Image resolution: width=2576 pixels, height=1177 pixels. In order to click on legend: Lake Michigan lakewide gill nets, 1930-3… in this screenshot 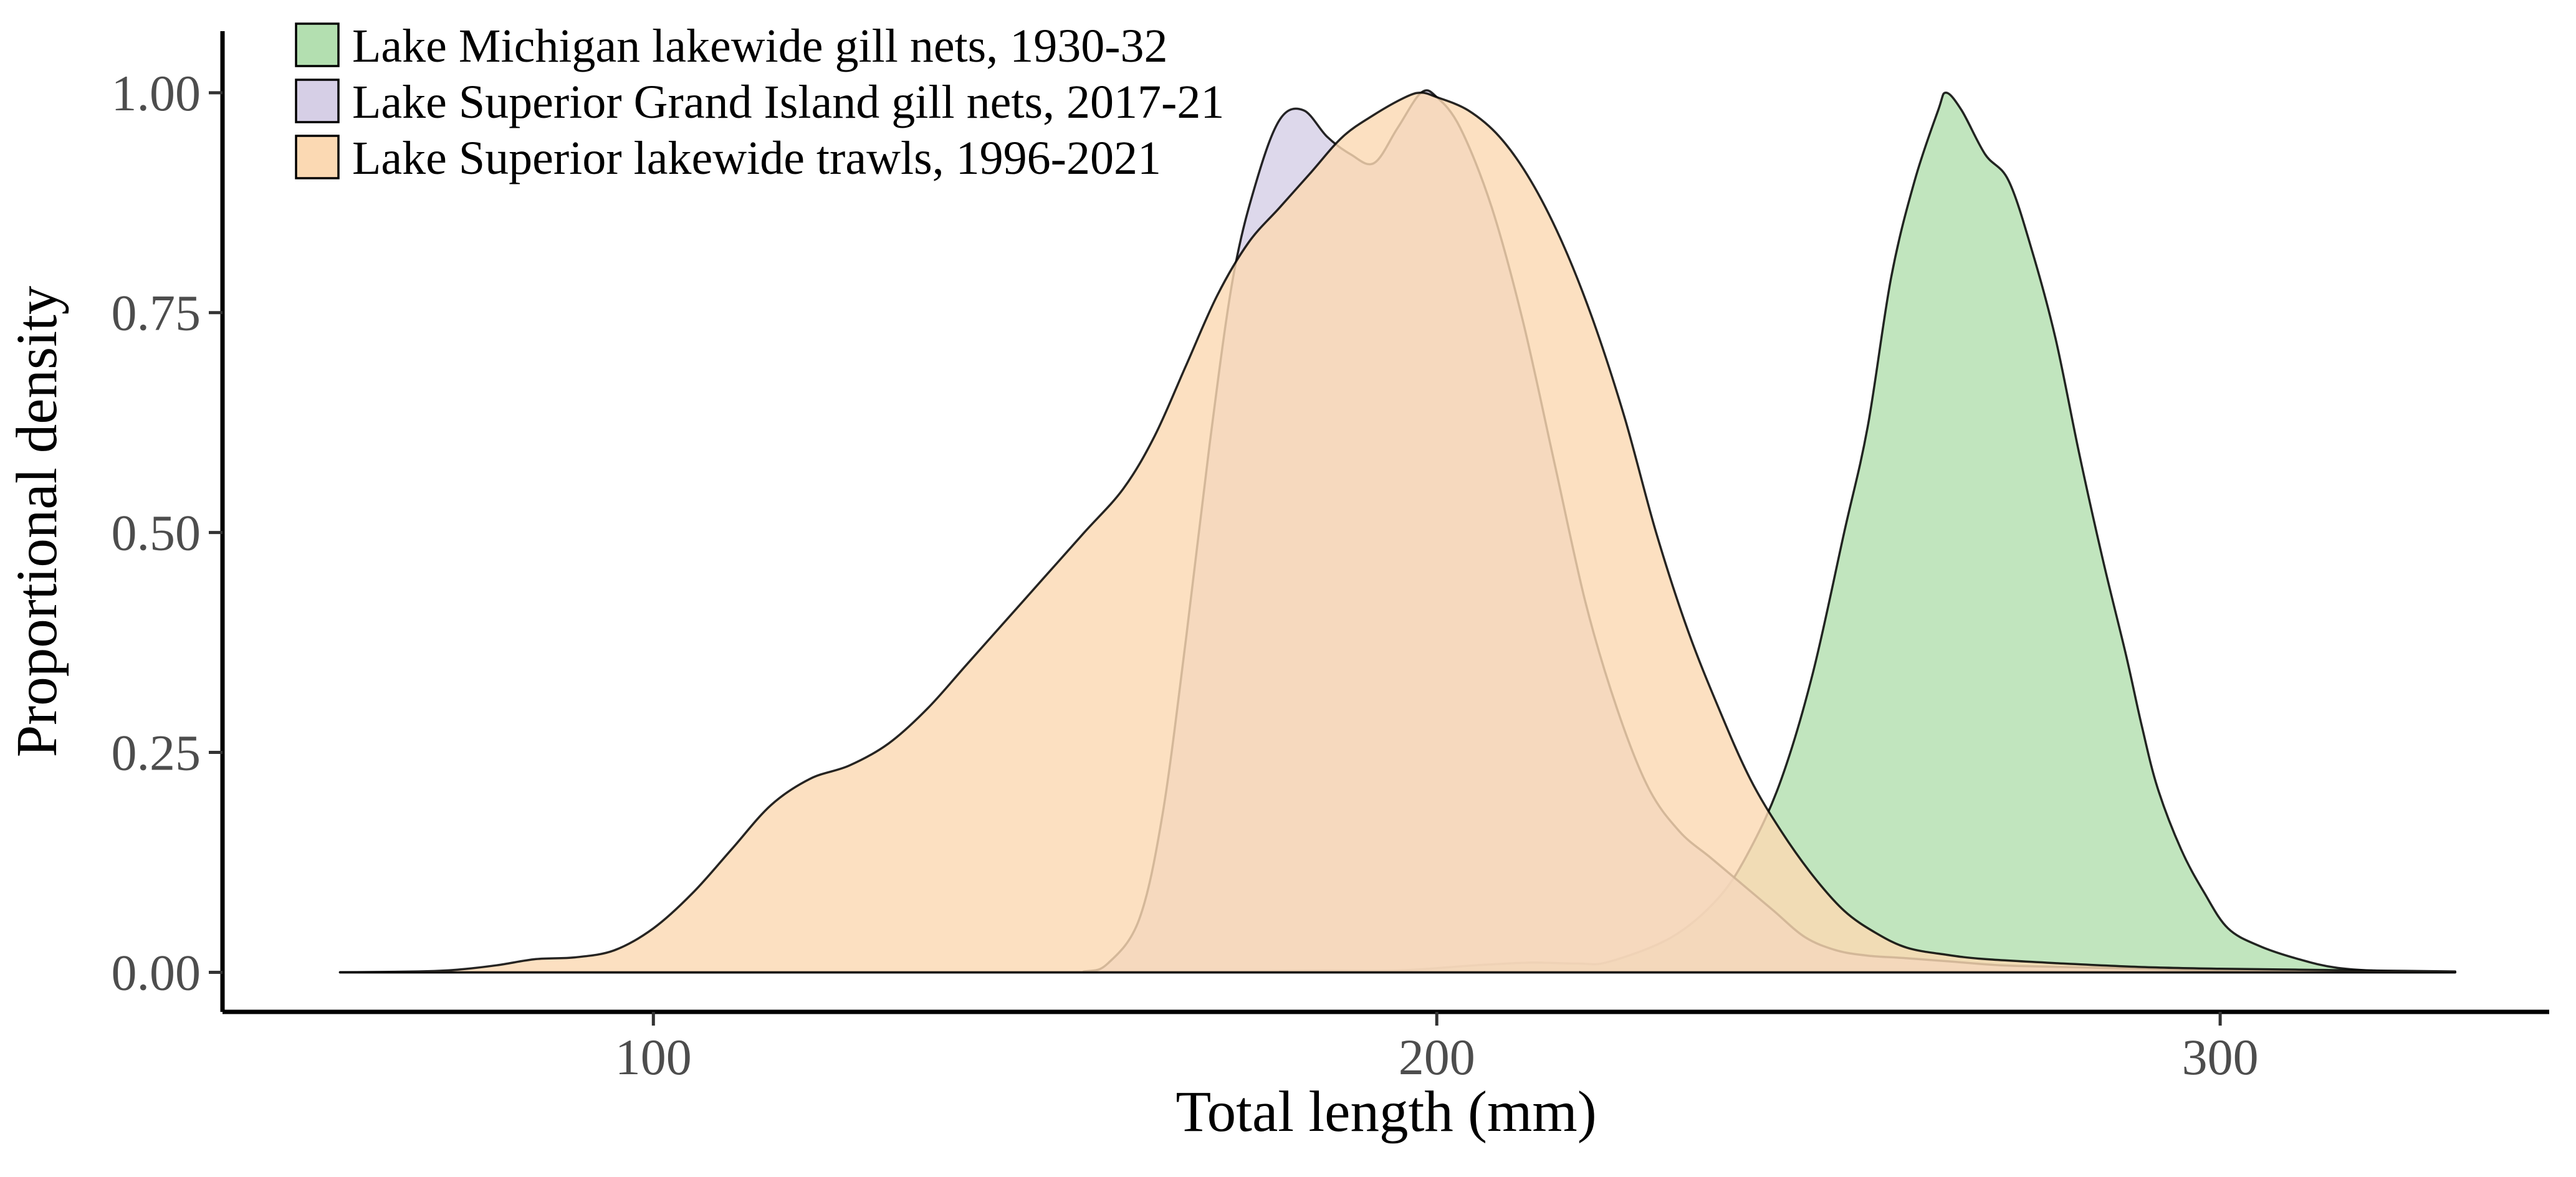, I will do `click(759, 102)`.